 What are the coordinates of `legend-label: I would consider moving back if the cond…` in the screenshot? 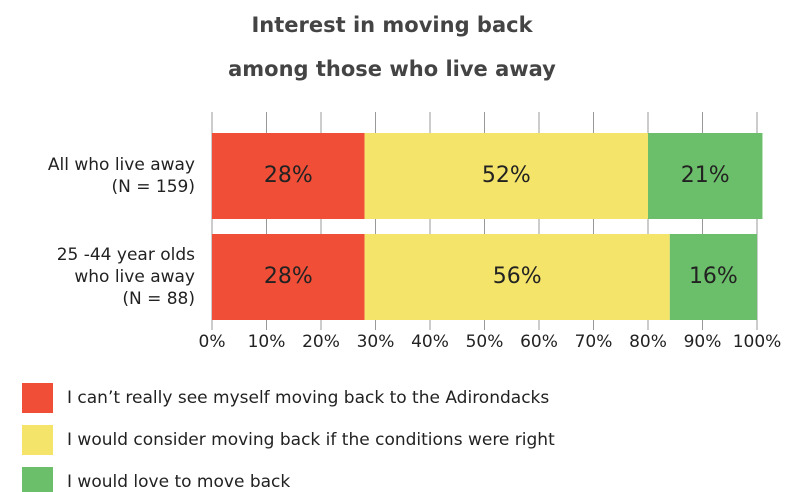 It's located at (311, 440).